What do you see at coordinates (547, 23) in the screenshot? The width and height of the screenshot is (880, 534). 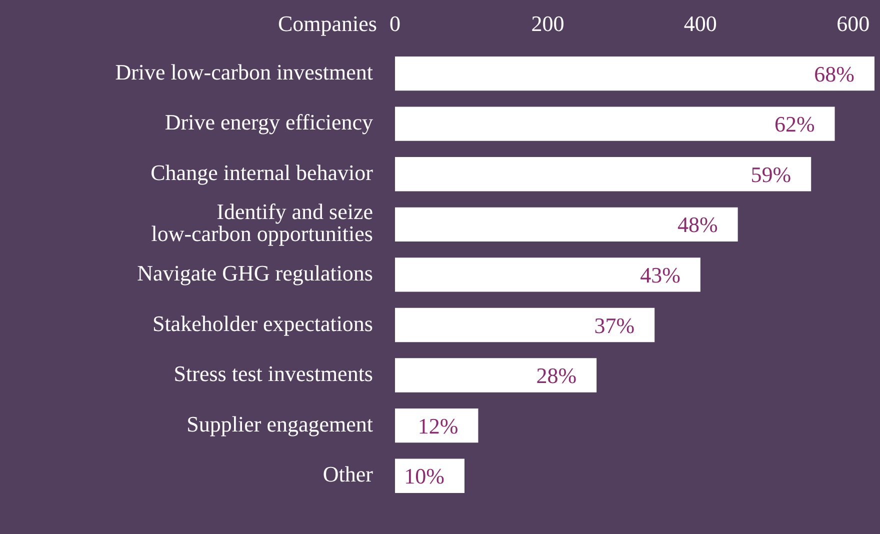 I see `x-tick-label: 200` at bounding box center [547, 23].